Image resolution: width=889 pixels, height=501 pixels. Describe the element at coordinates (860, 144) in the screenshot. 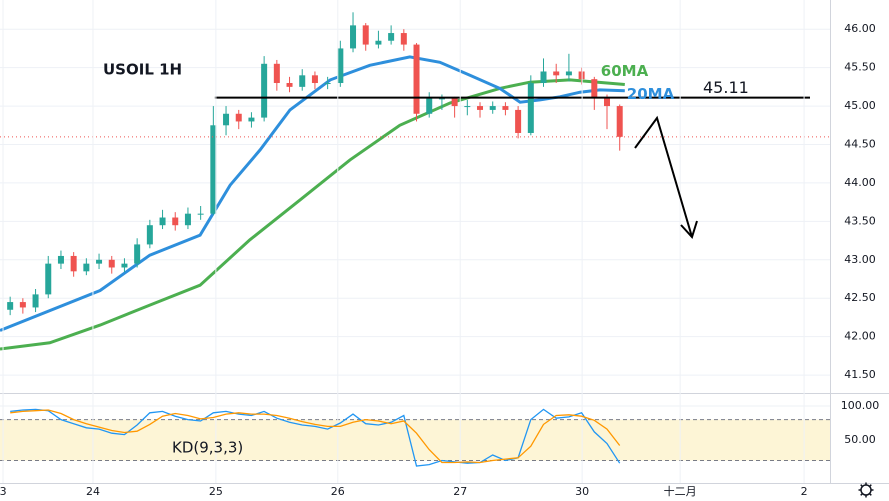

I see `y-tick-label: 44.50` at that location.